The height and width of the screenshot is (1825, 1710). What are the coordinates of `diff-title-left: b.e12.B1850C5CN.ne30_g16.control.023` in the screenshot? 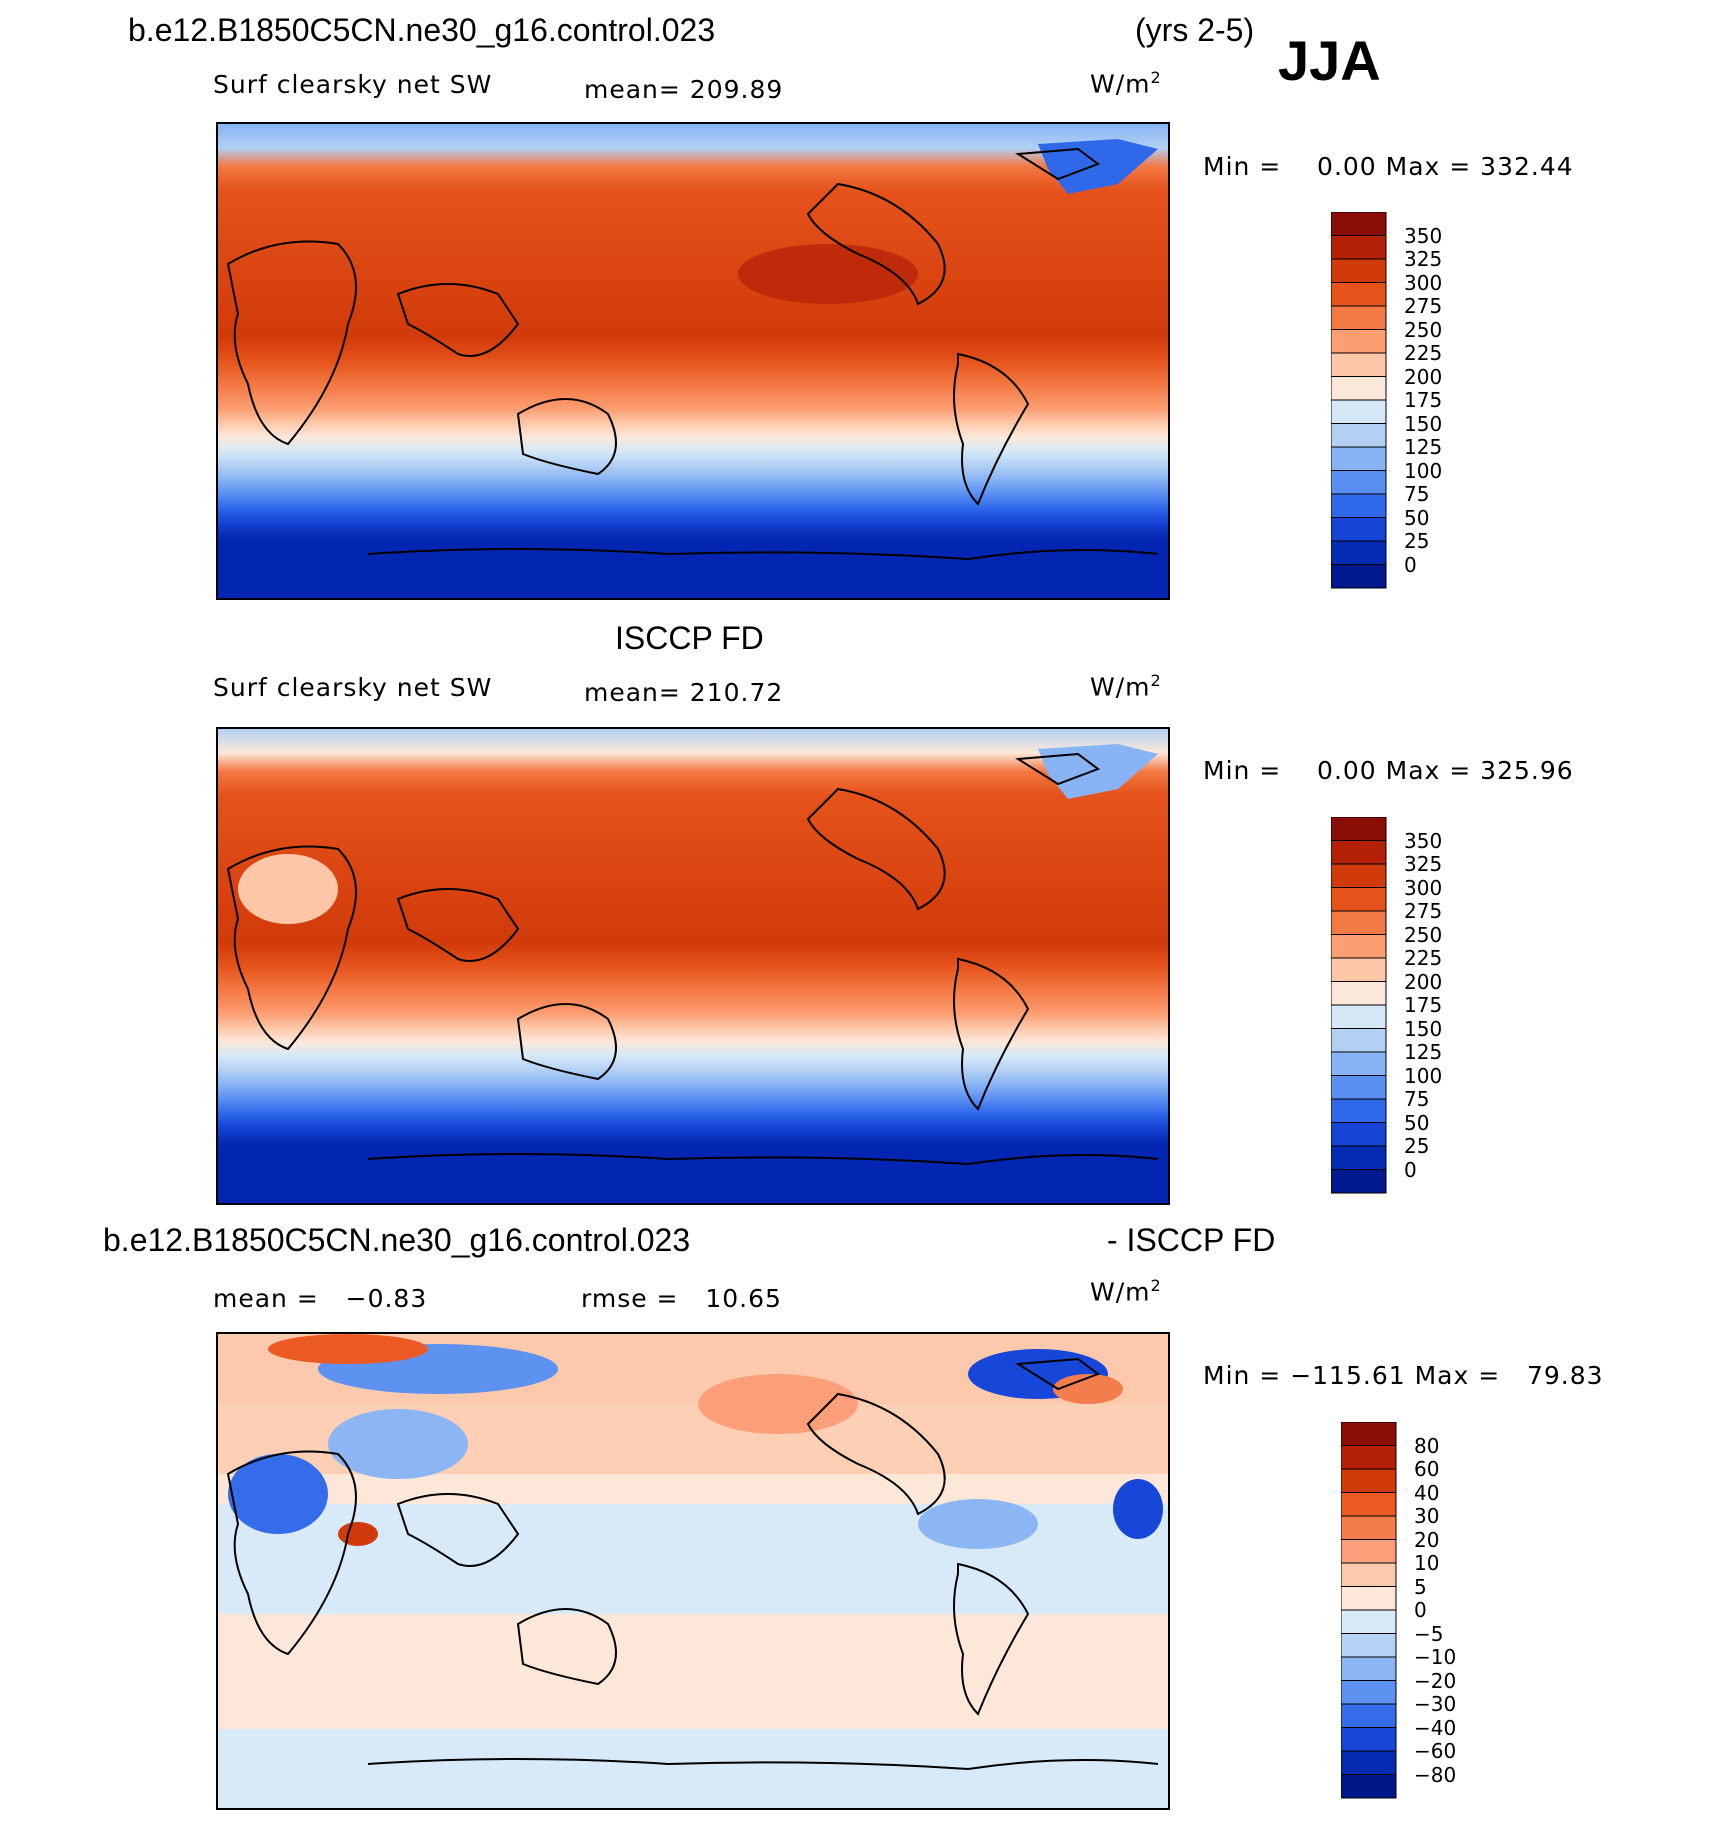 It's located at (397, 1240).